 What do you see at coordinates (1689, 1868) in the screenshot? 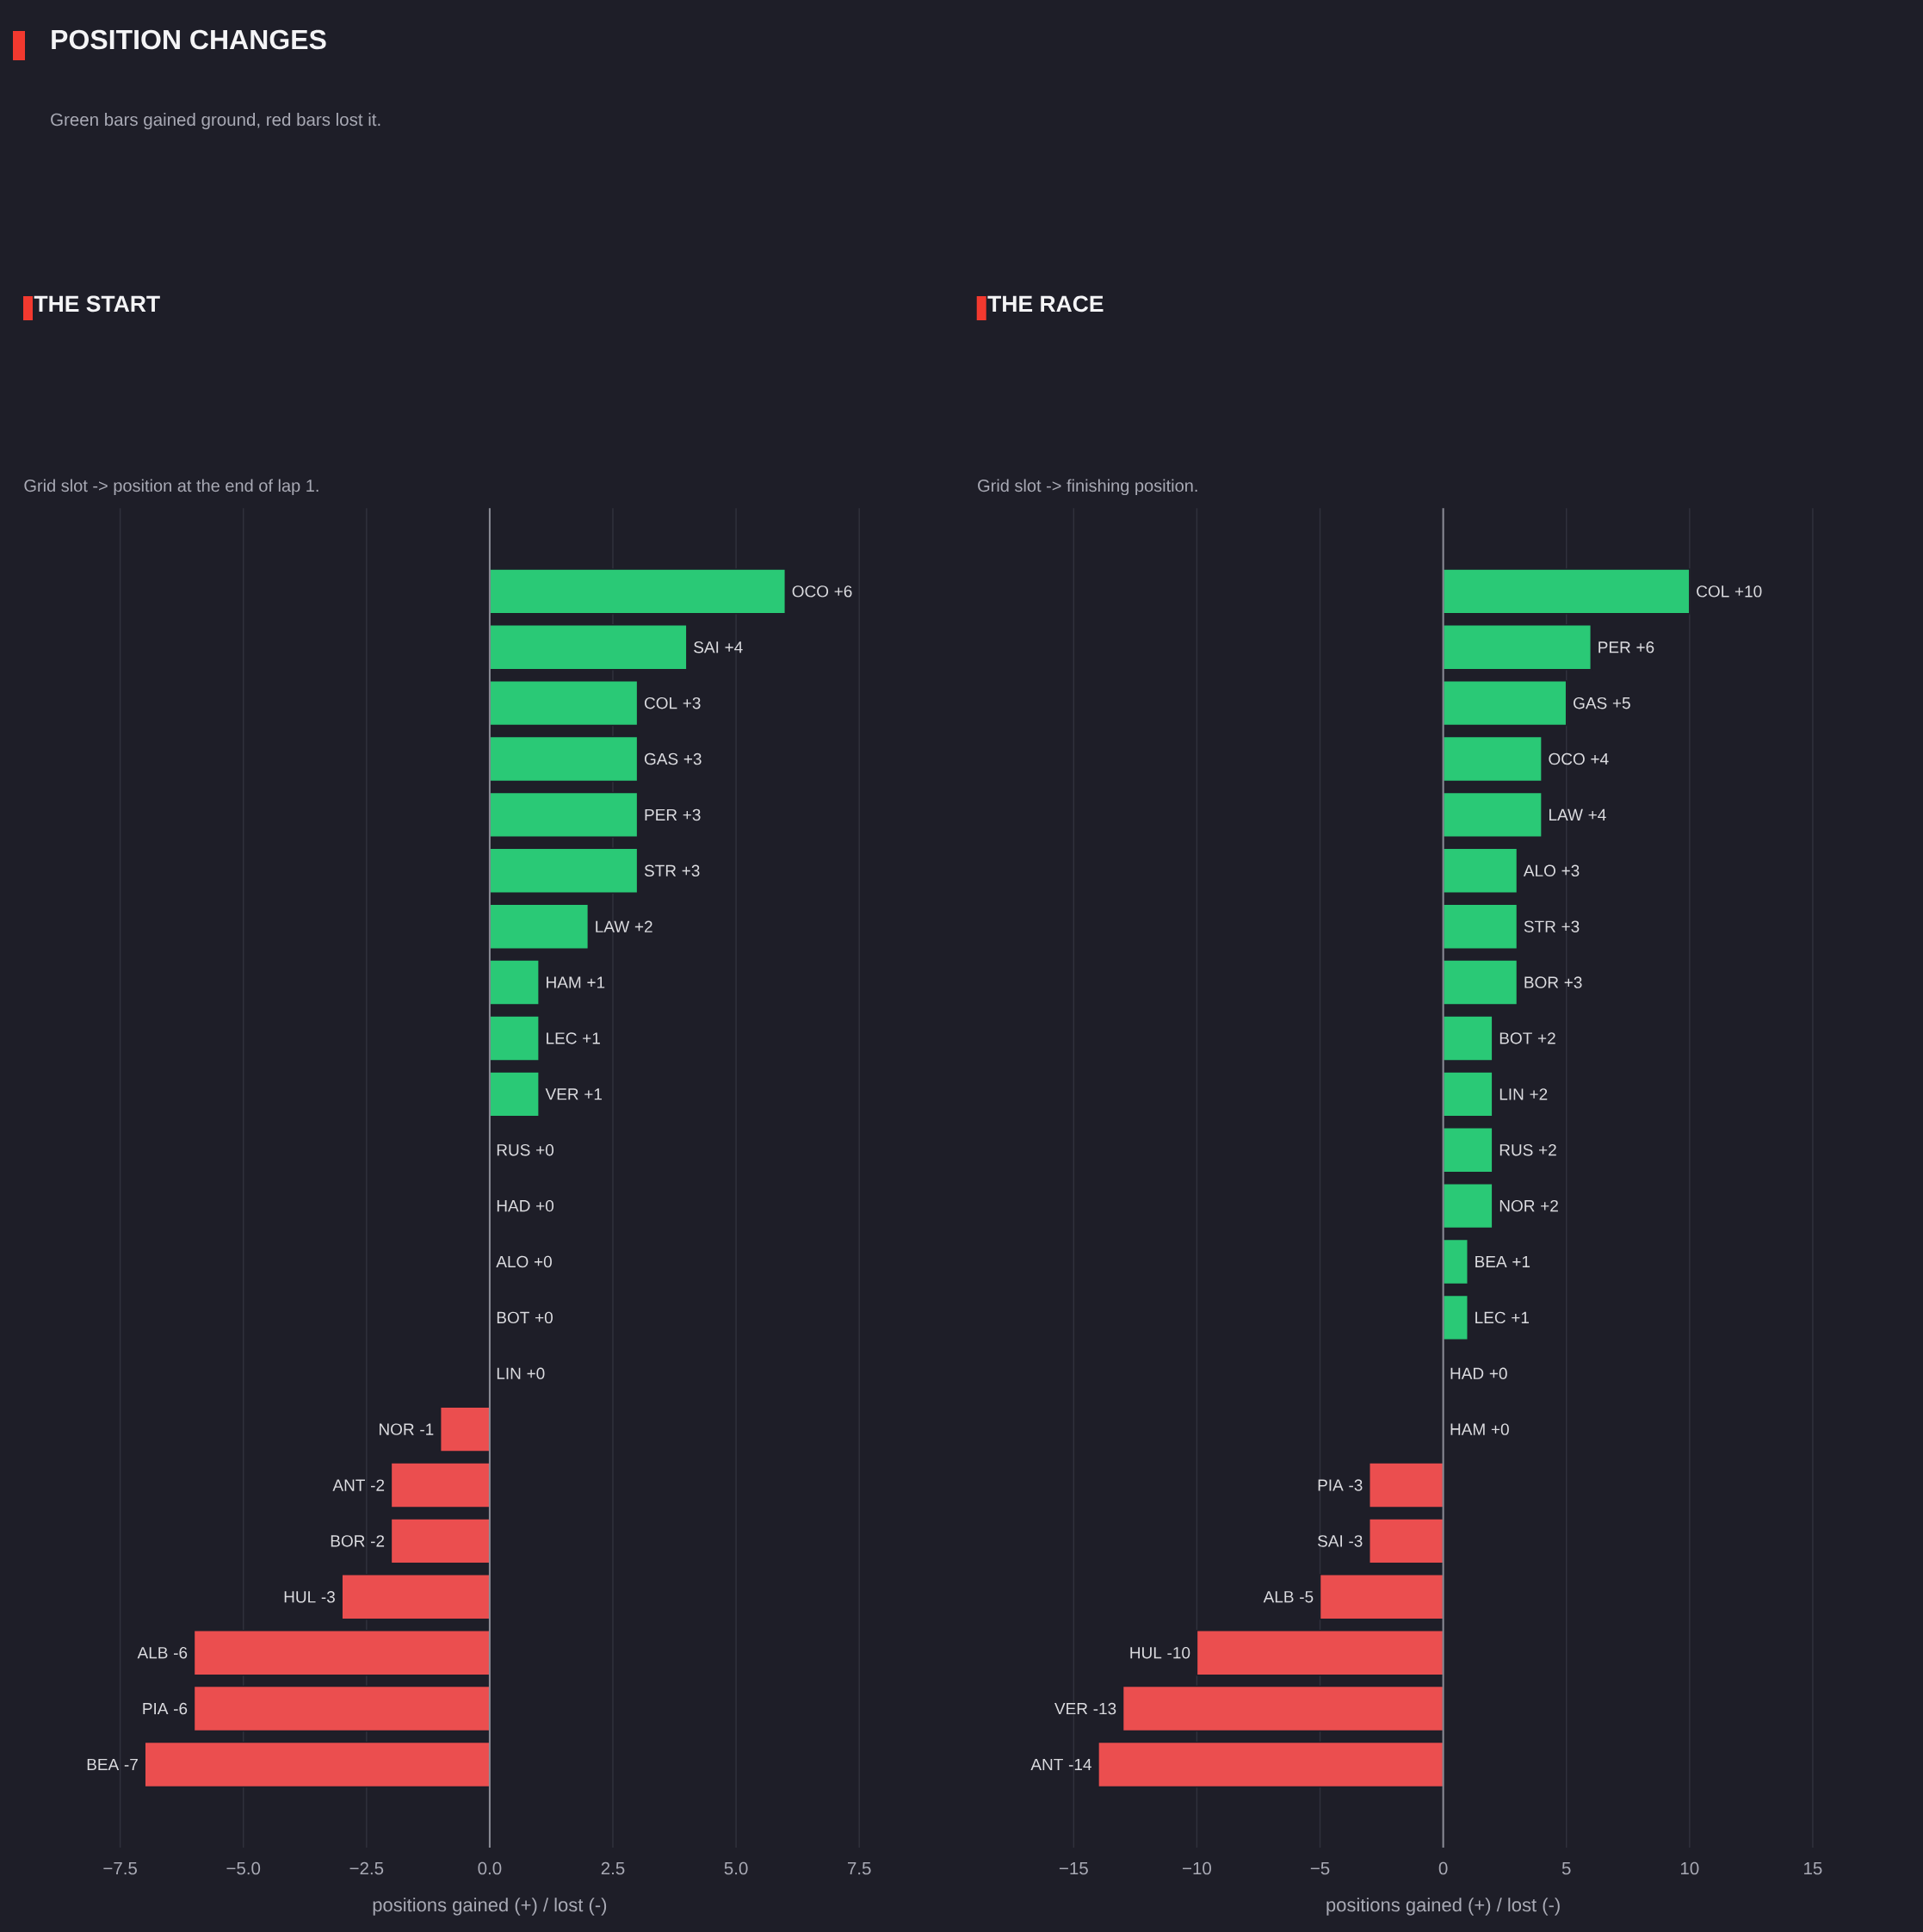
I see `x-tick-label: 10` at bounding box center [1689, 1868].